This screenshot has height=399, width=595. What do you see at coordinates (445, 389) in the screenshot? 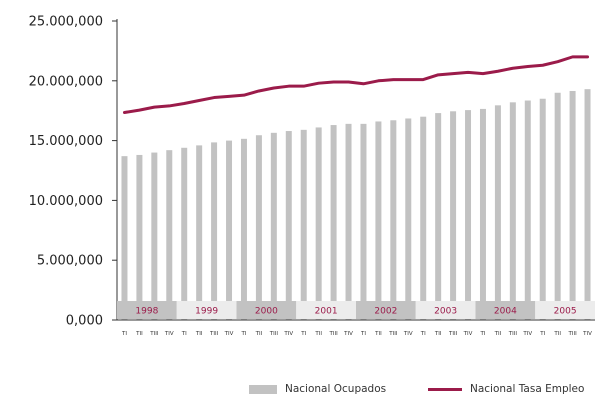
I see `legend-swatch-line` at bounding box center [445, 389].